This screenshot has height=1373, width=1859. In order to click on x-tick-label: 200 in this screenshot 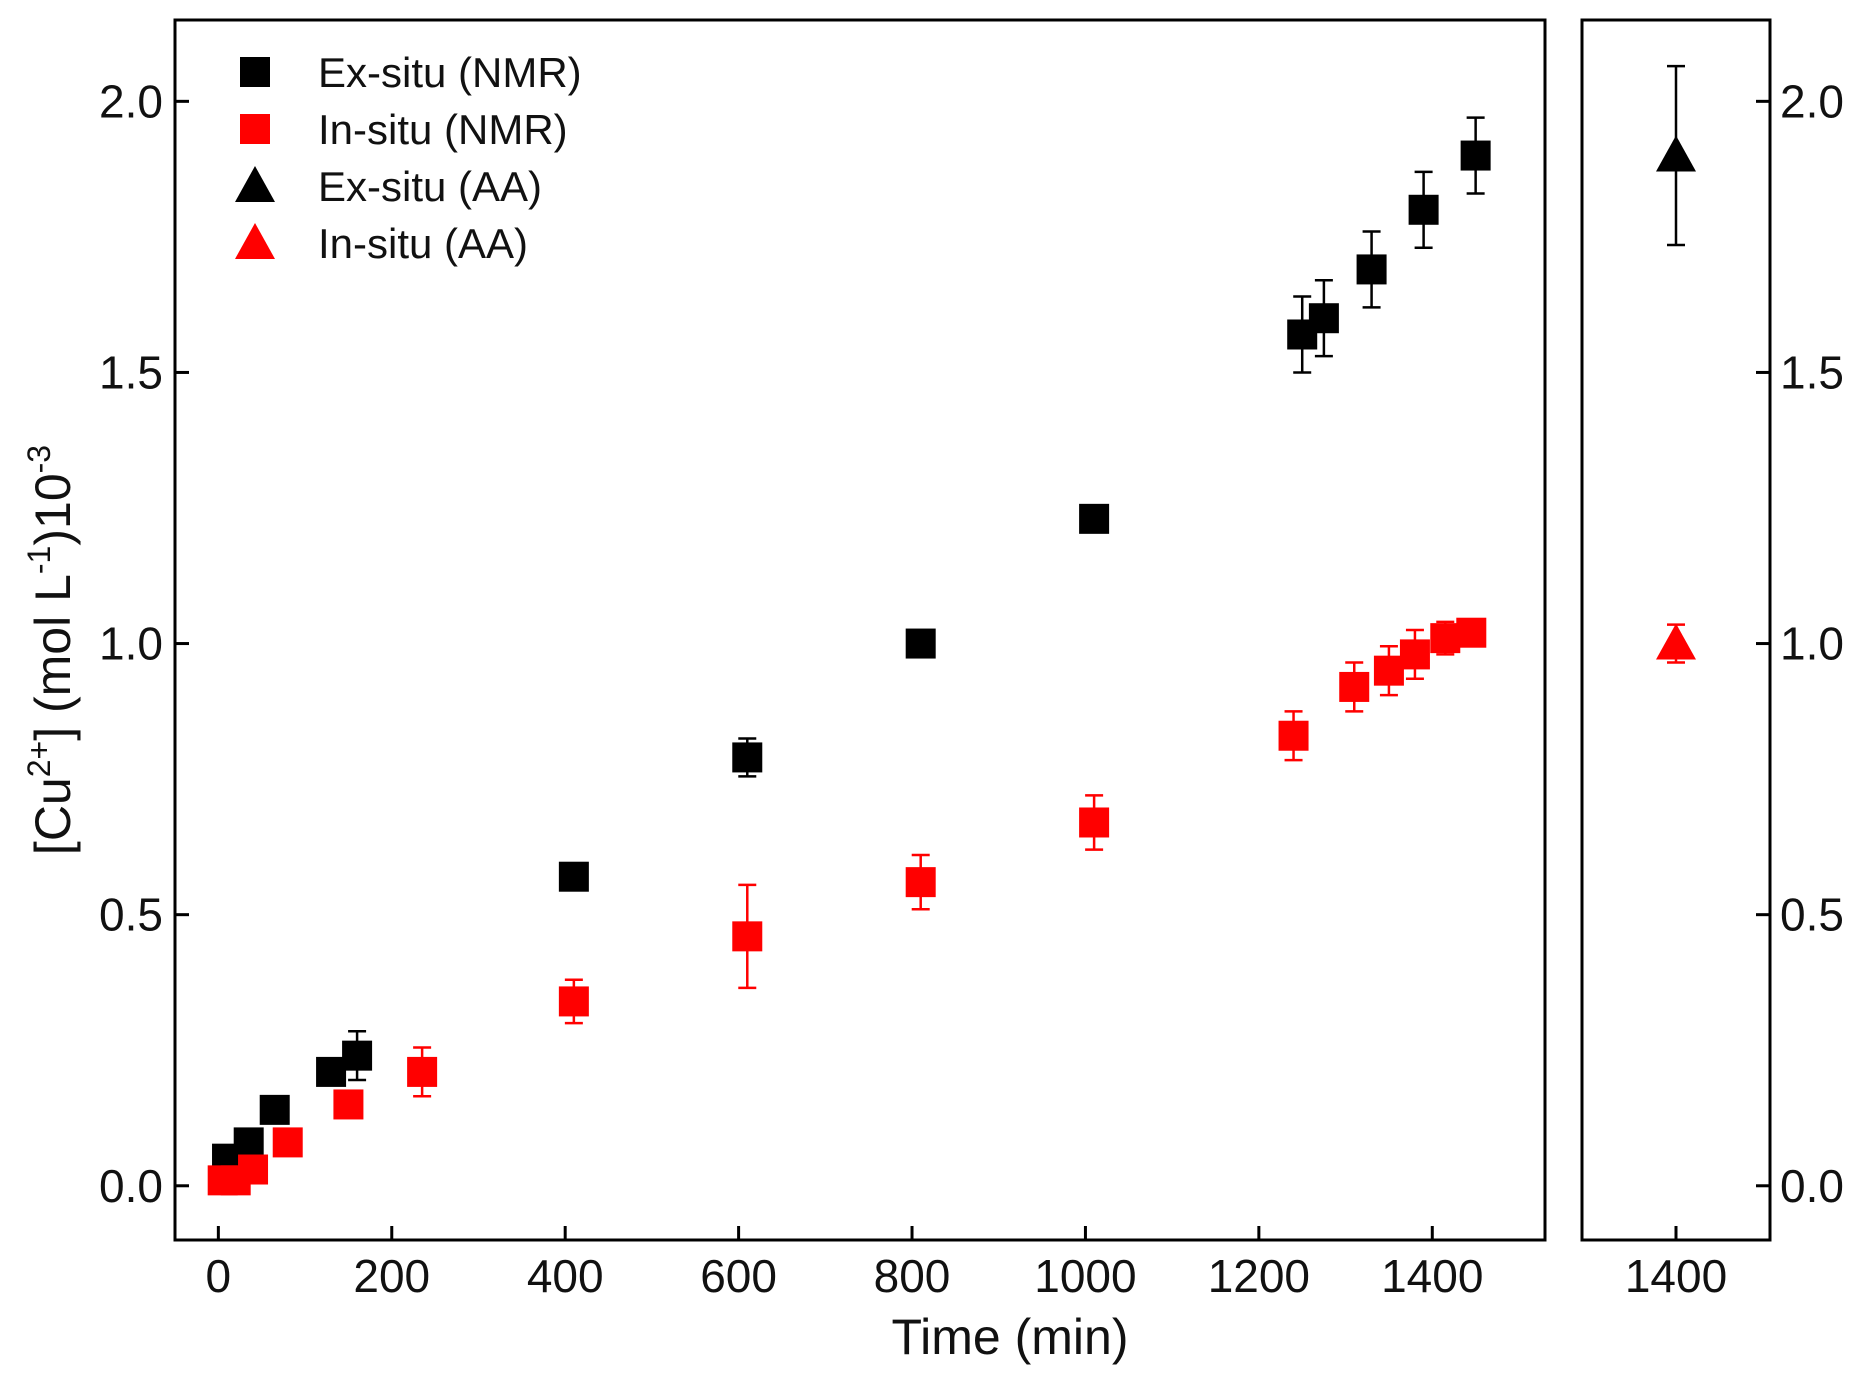, I will do `click(391, 1276)`.